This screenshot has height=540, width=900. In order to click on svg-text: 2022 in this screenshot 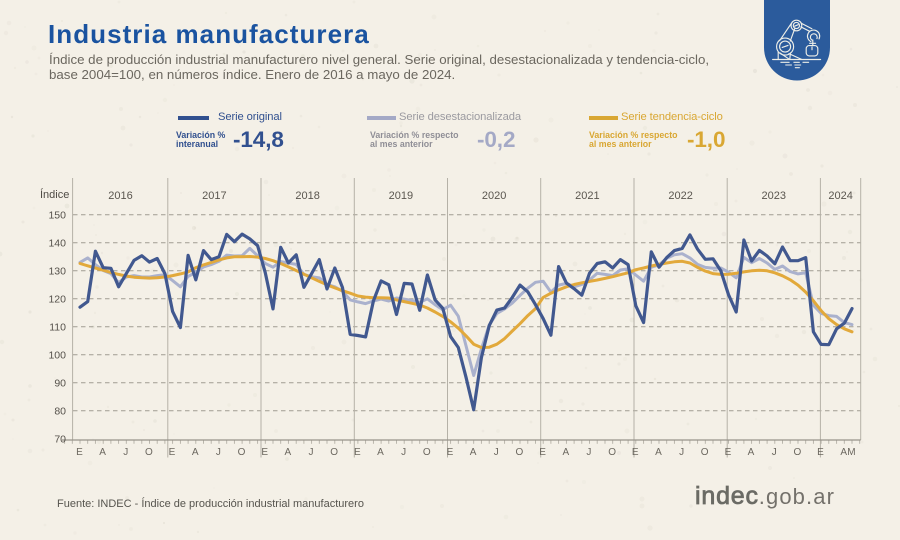, I will do `click(680, 196)`.